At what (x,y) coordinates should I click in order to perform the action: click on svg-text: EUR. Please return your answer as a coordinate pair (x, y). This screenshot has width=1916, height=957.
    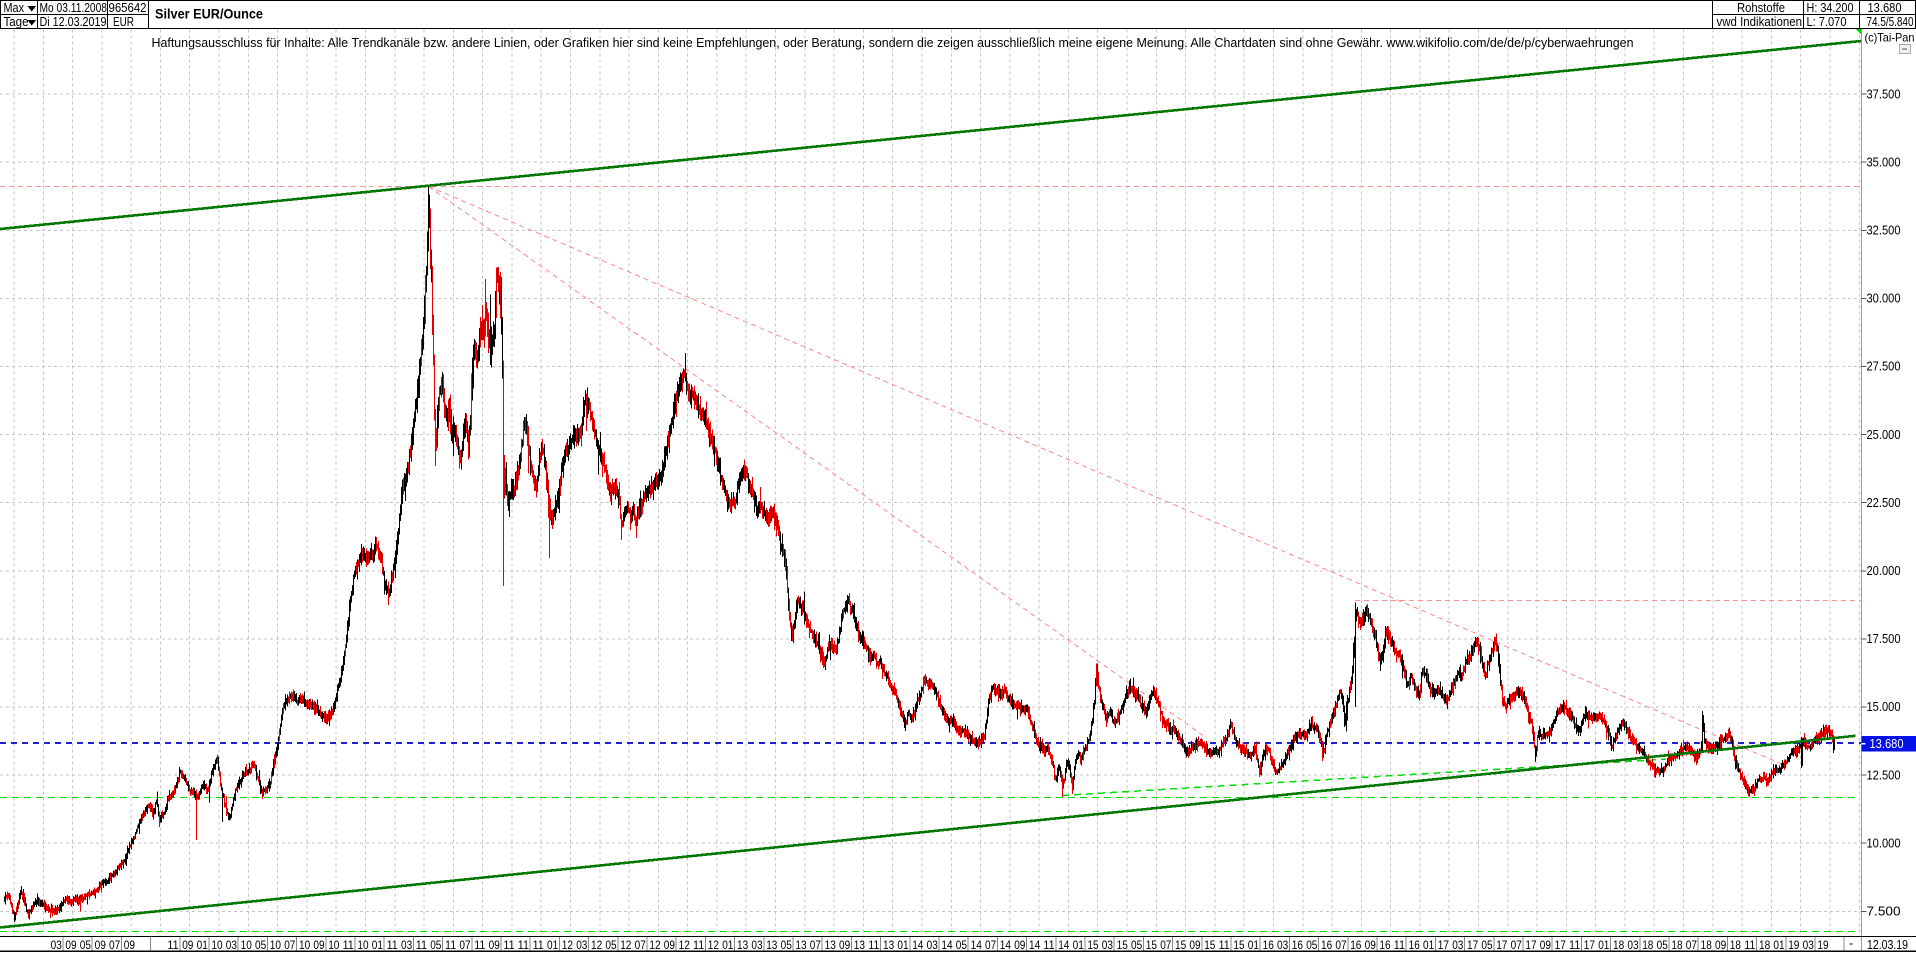
    Looking at the image, I should click on (123, 22).